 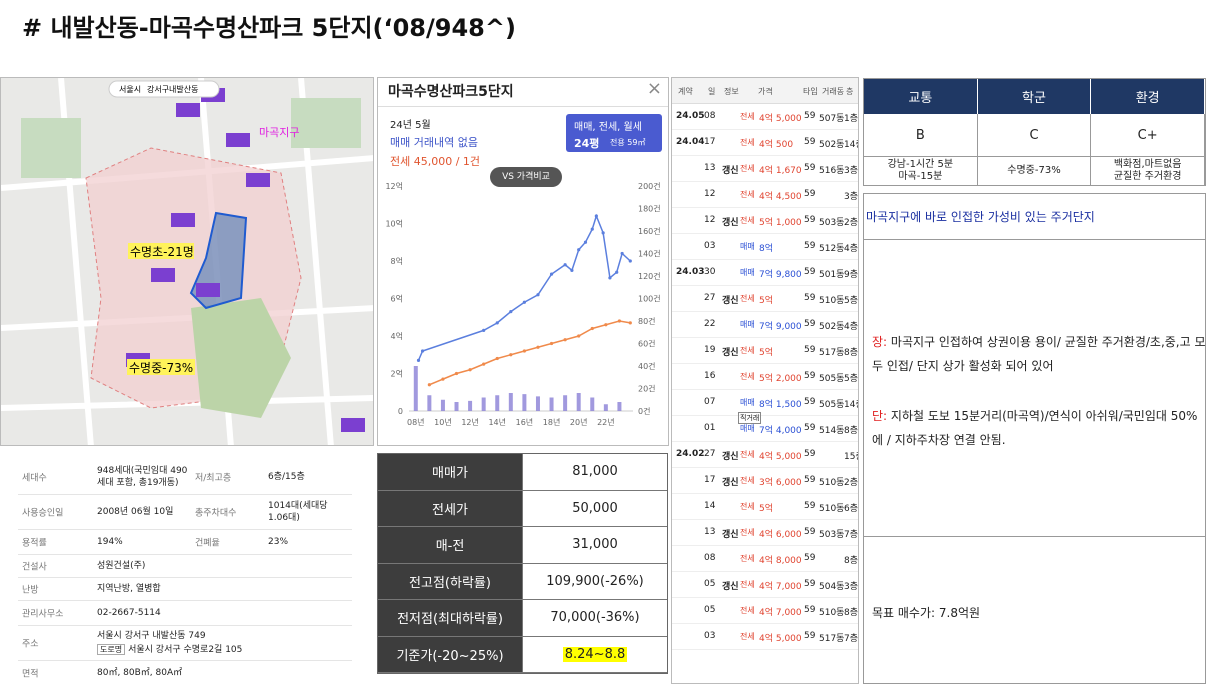 I want to click on summary-note: 백화점,마트없음 균질한 주거환경, so click(x=1148, y=171).